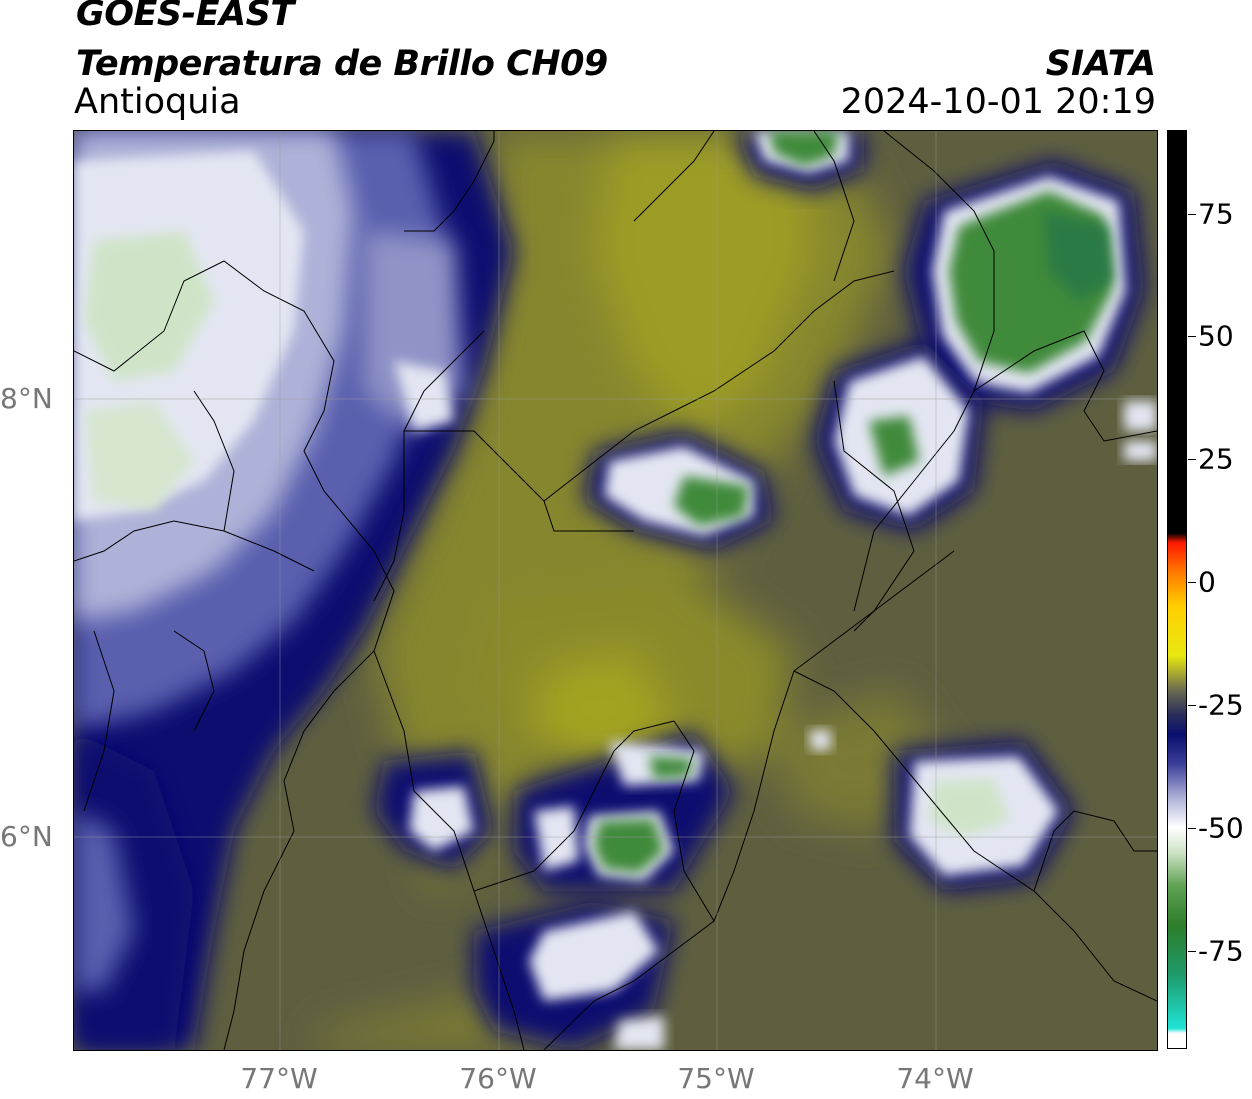 This screenshot has height=1099, width=1252. I want to click on colorbar-tick-label: 0, so click(1207, 582).